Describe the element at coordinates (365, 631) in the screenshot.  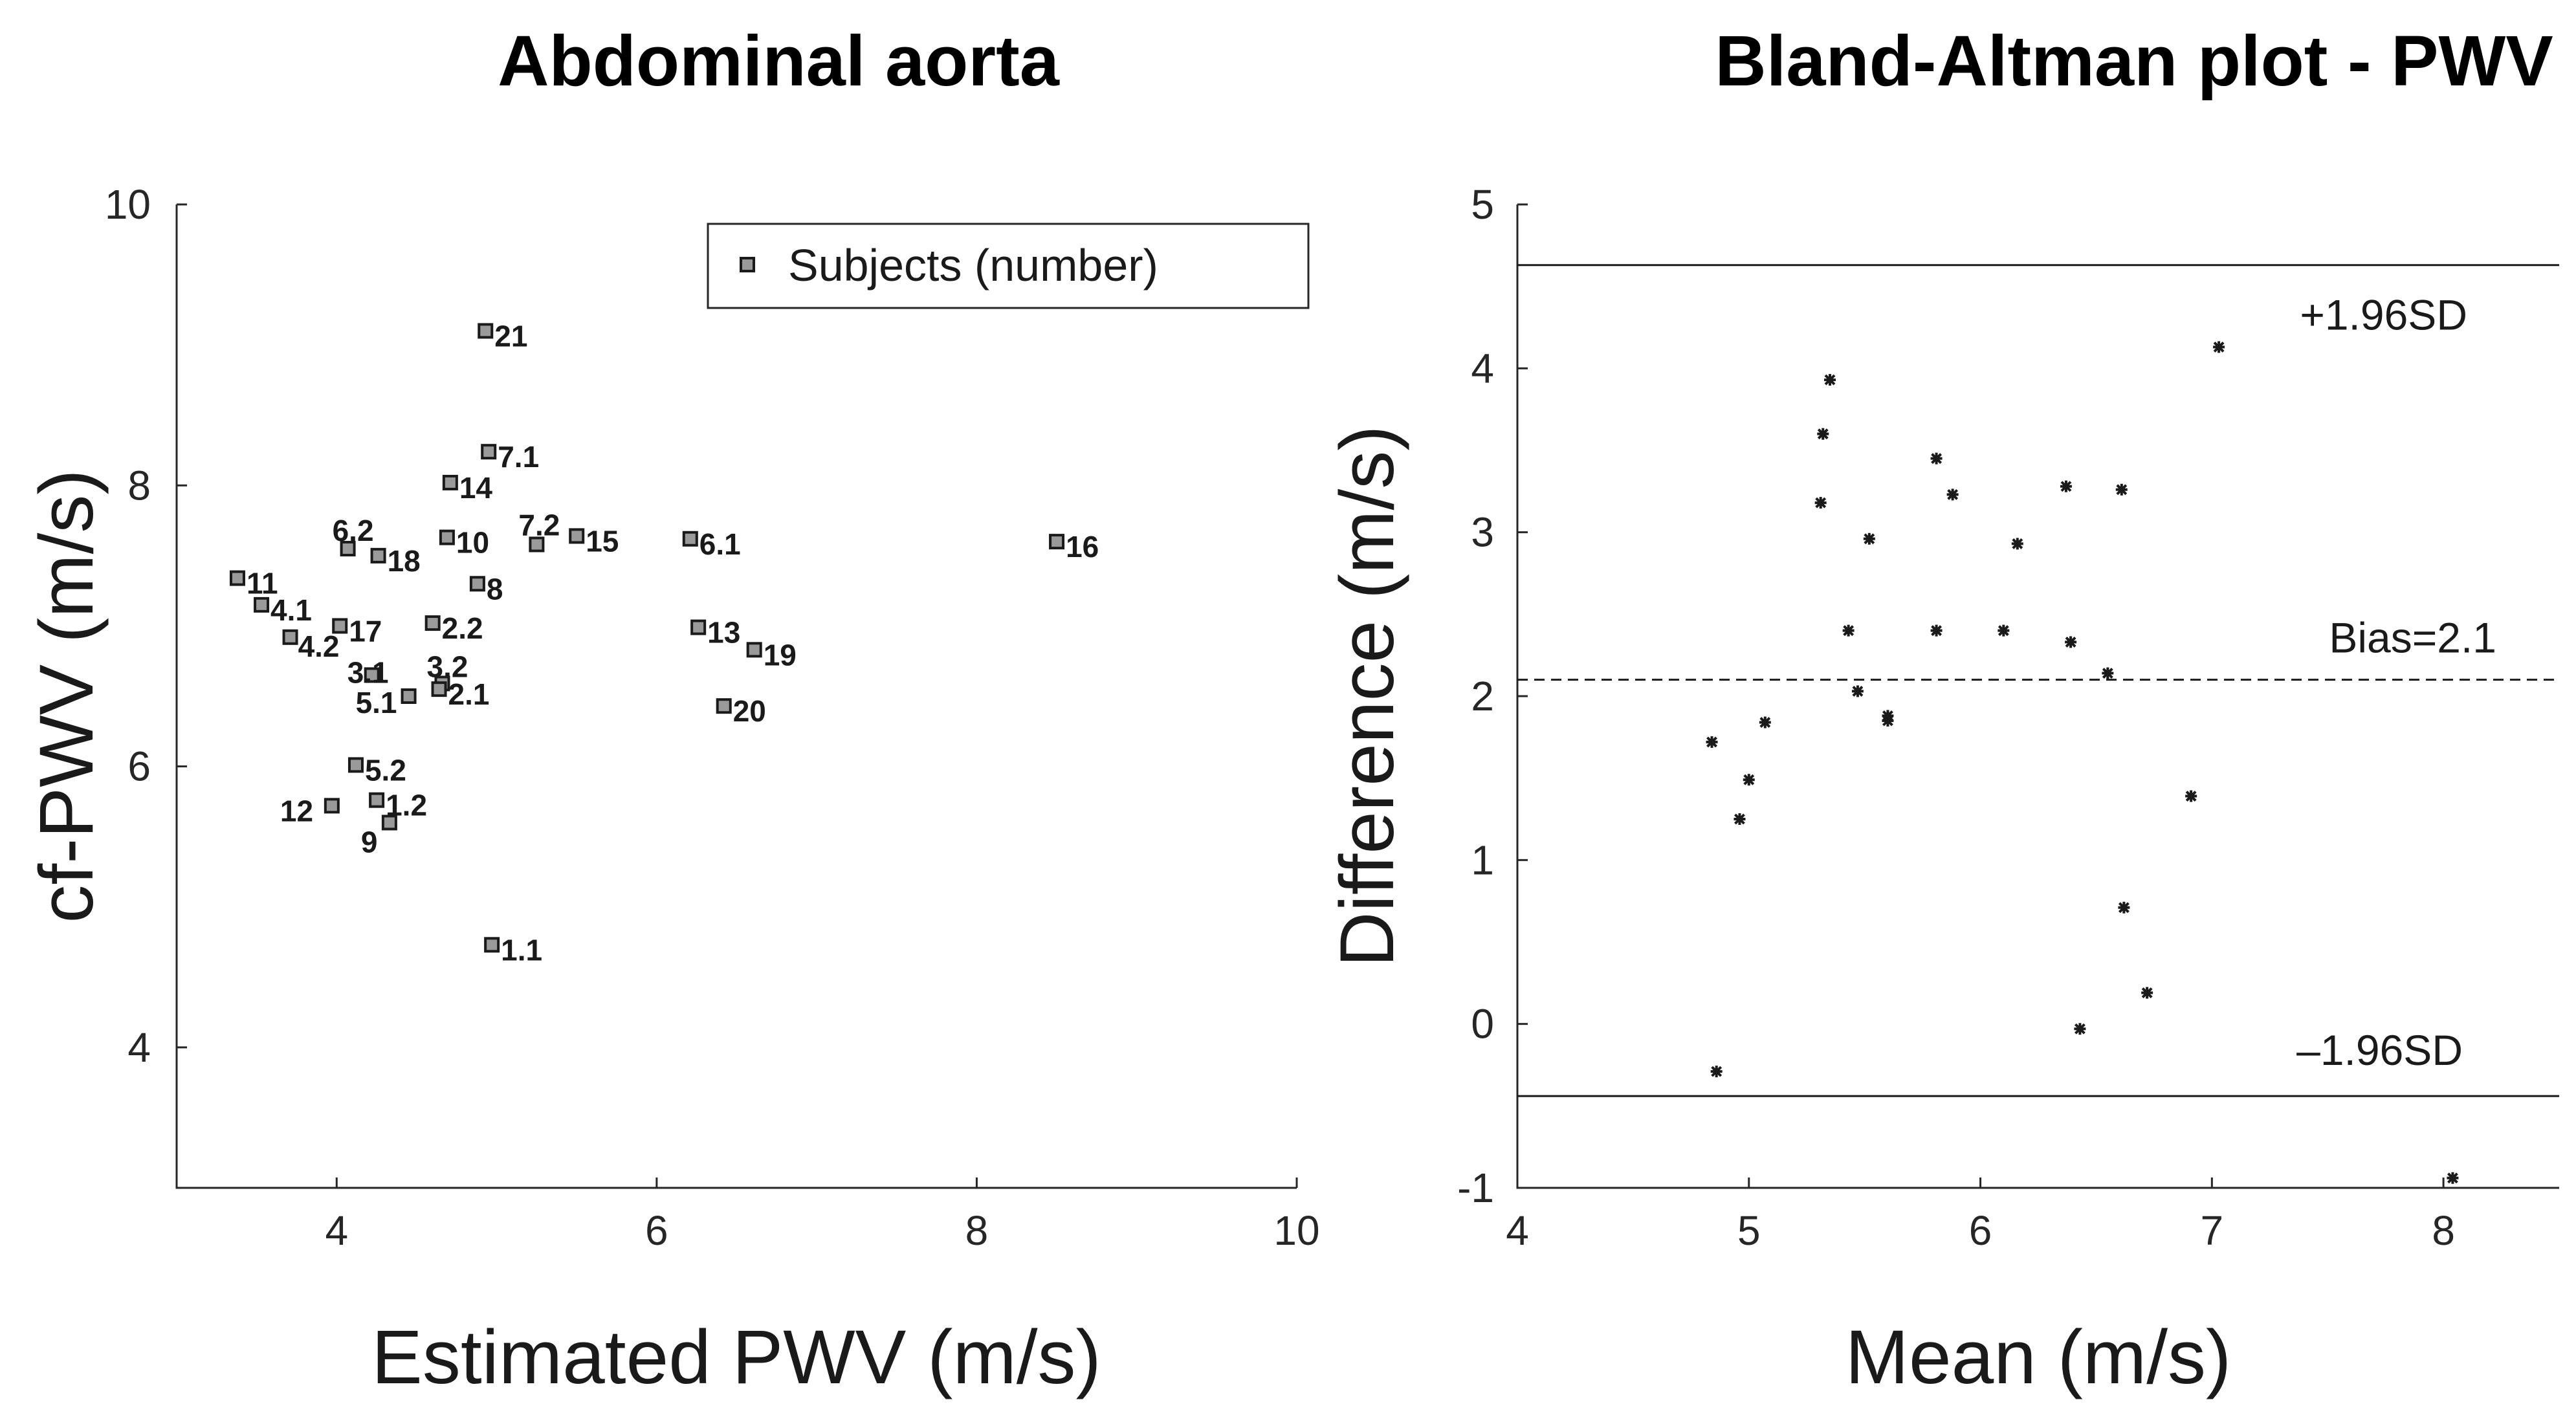
I see `data-label-17: 17` at that location.